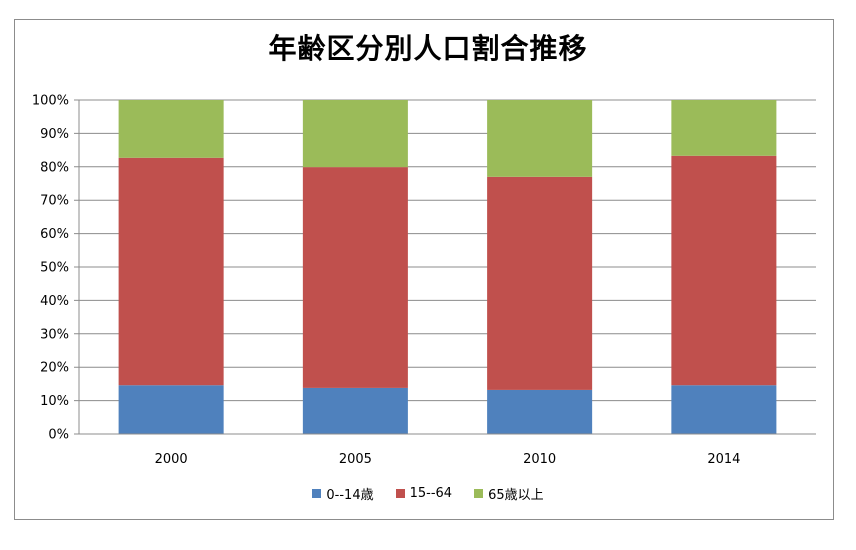 The width and height of the screenshot is (856, 550). What do you see at coordinates (54, 234) in the screenshot?
I see `y-tick-label: 60%` at bounding box center [54, 234].